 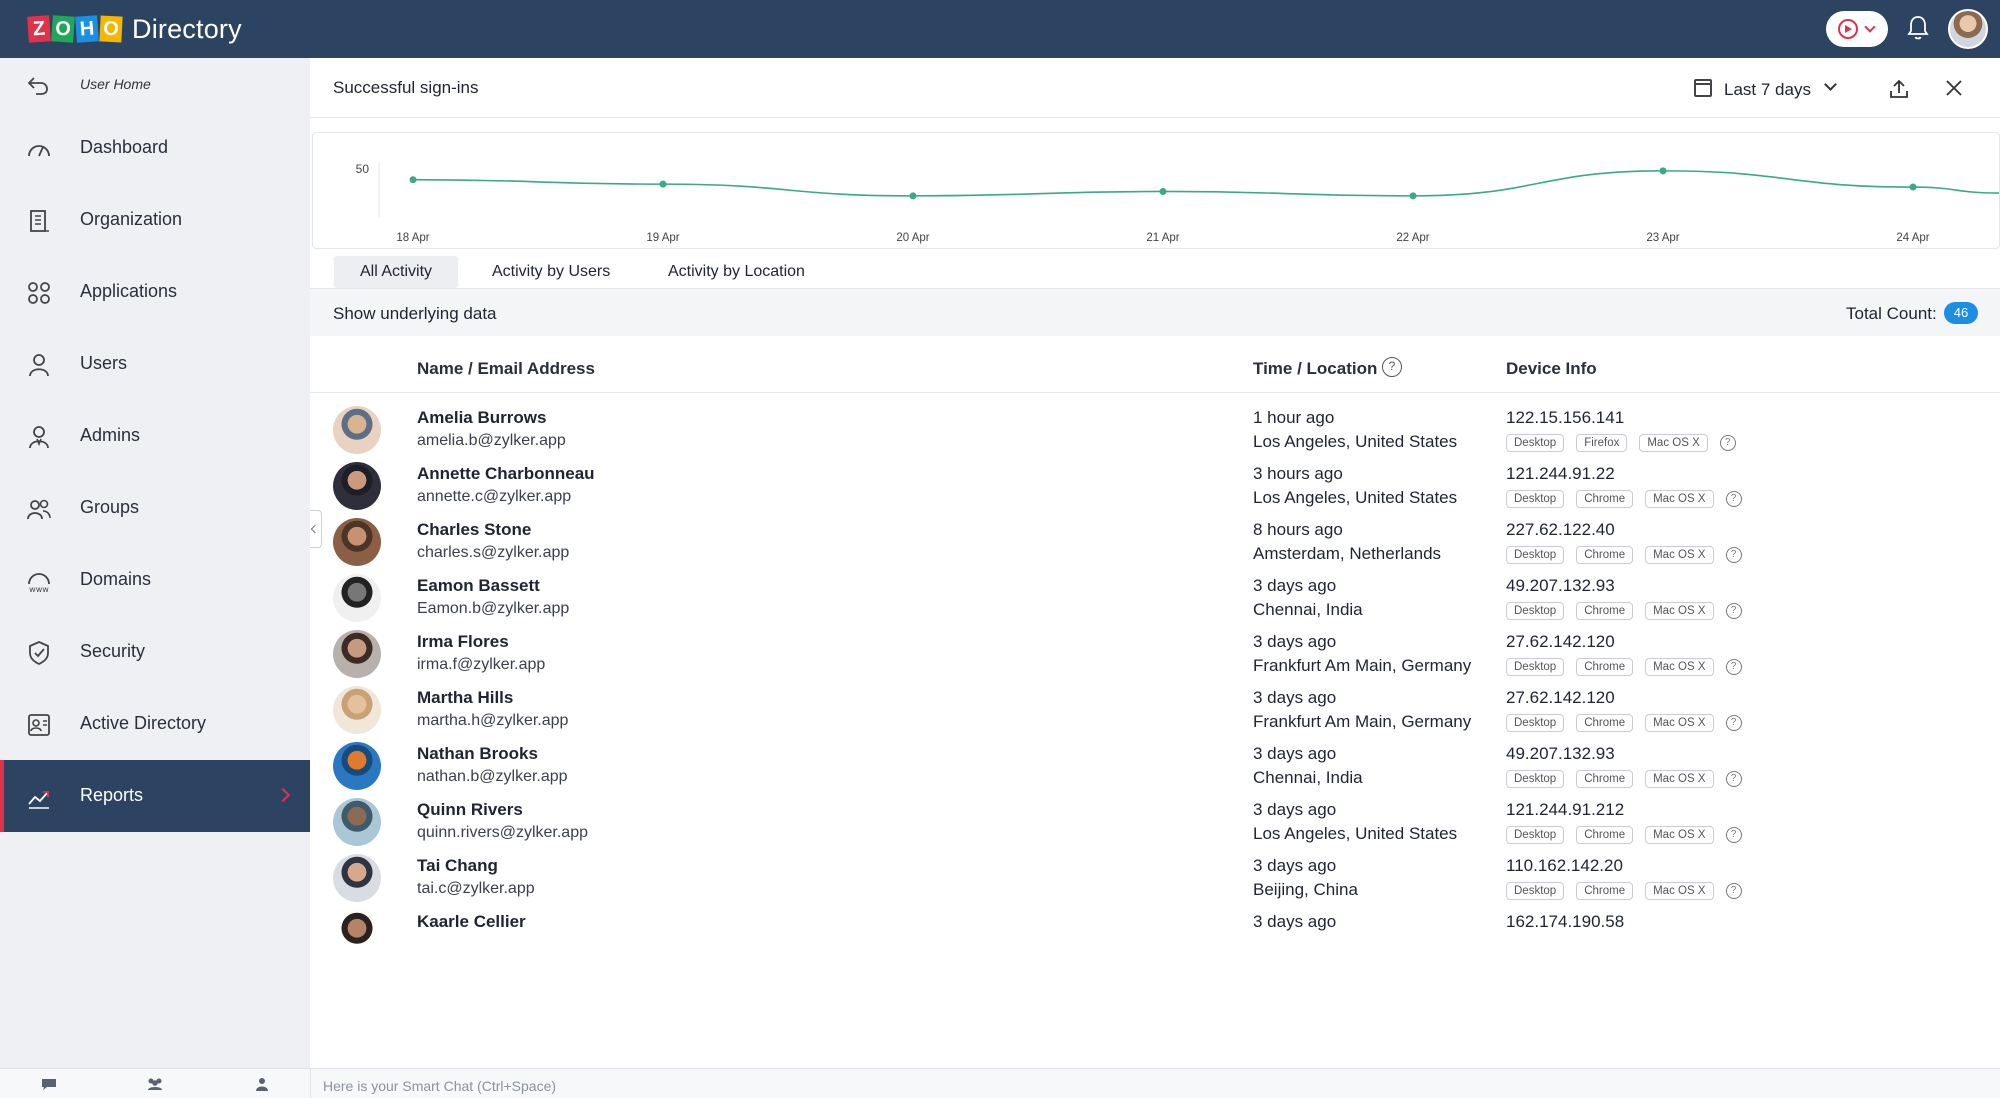 What do you see at coordinates (155, 652) in the screenshot?
I see `sidebar-item-security: Security` at bounding box center [155, 652].